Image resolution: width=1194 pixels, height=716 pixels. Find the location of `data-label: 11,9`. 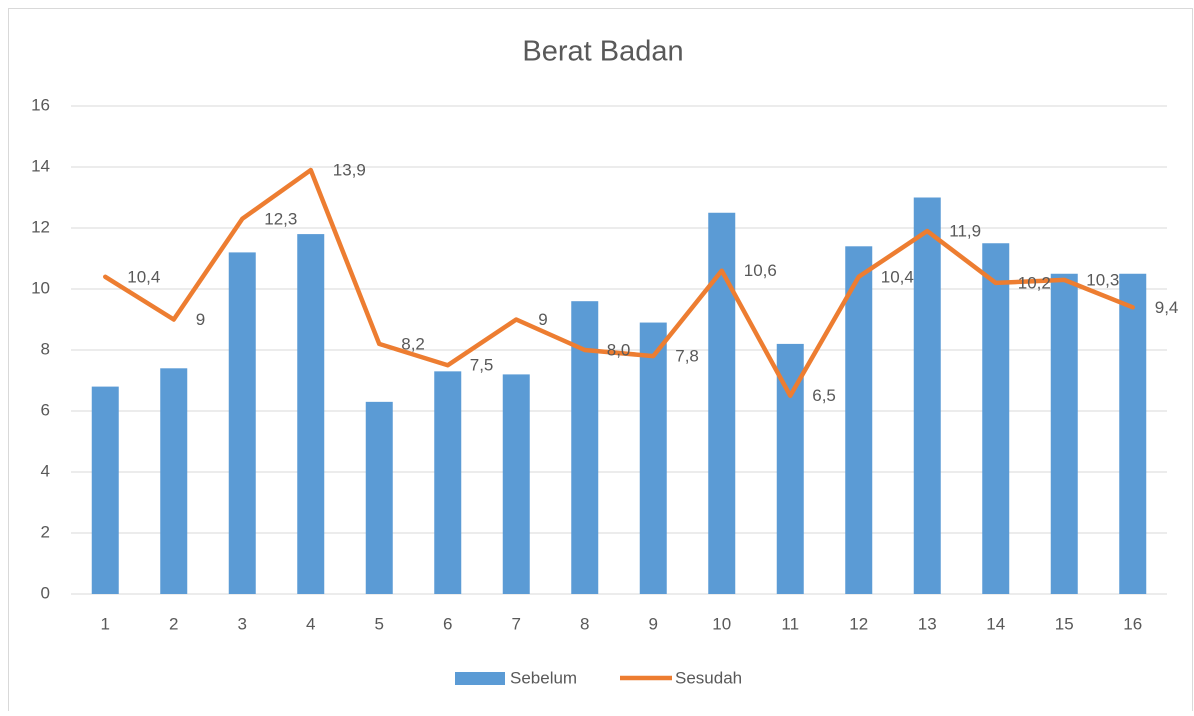

data-label: 11,9 is located at coordinates (965, 231).